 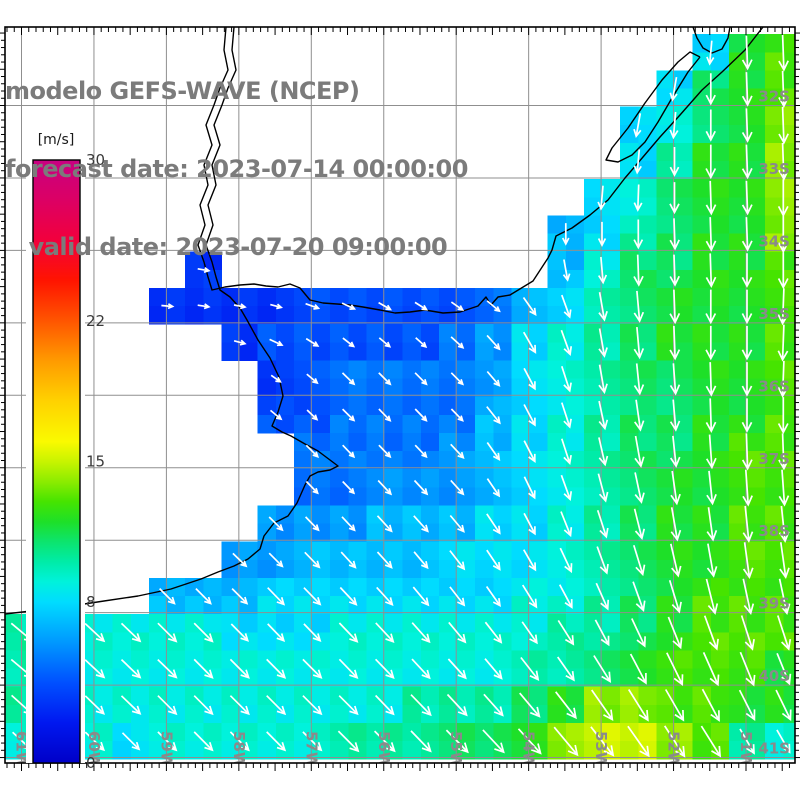 What do you see at coordinates (774, 314) in the screenshot?
I see `lat-label: 35S` at bounding box center [774, 314].